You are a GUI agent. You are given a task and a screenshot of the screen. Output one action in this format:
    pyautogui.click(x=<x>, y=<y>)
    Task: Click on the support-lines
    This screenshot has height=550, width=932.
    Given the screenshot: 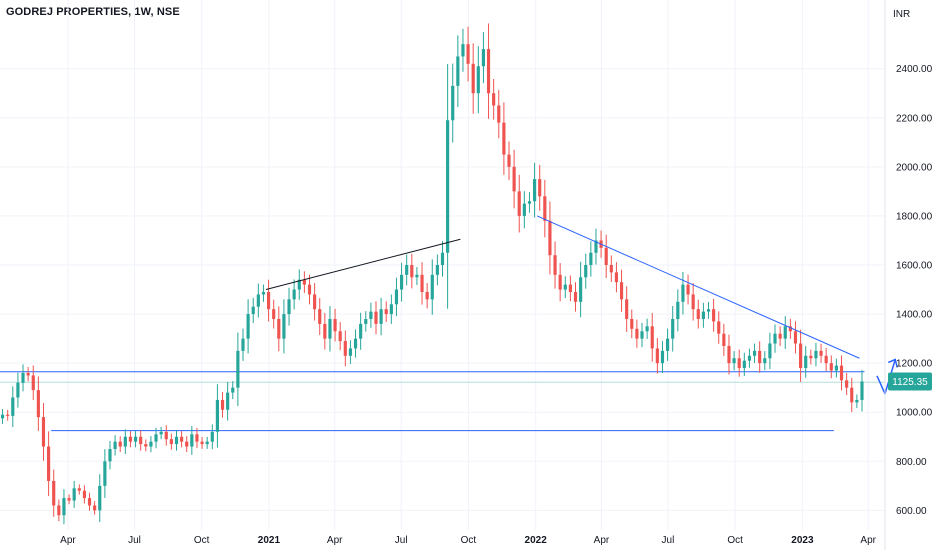 What is the action you would take?
    pyautogui.click(x=442, y=401)
    